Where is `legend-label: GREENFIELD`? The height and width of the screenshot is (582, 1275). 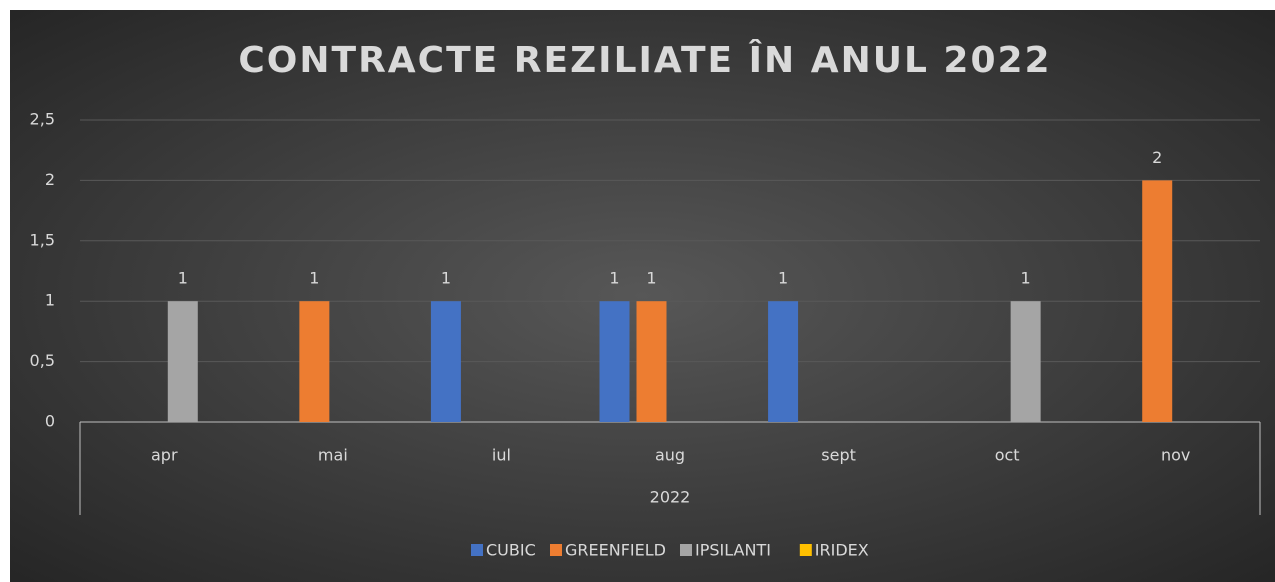 legend-label: GREENFIELD is located at coordinates (615, 550).